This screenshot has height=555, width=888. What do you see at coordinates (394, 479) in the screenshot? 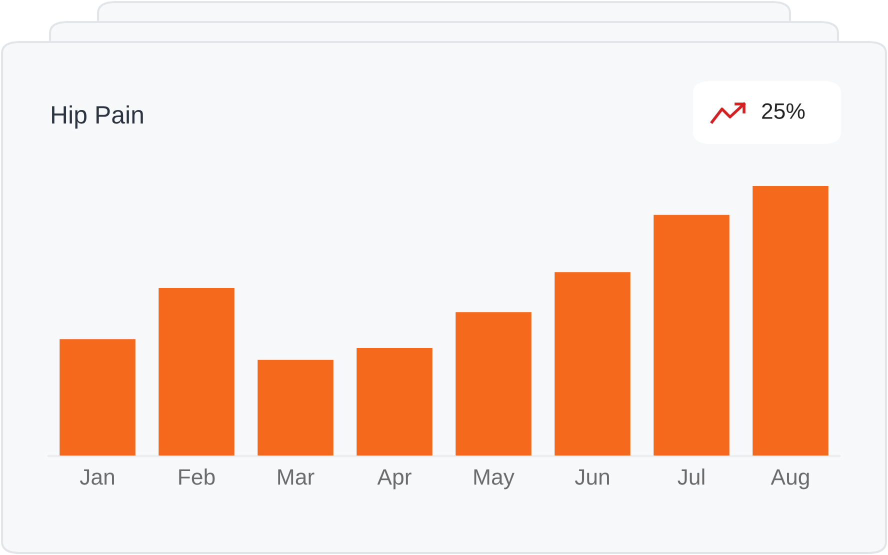
I see `x-tick-label: Apr` at bounding box center [394, 479].